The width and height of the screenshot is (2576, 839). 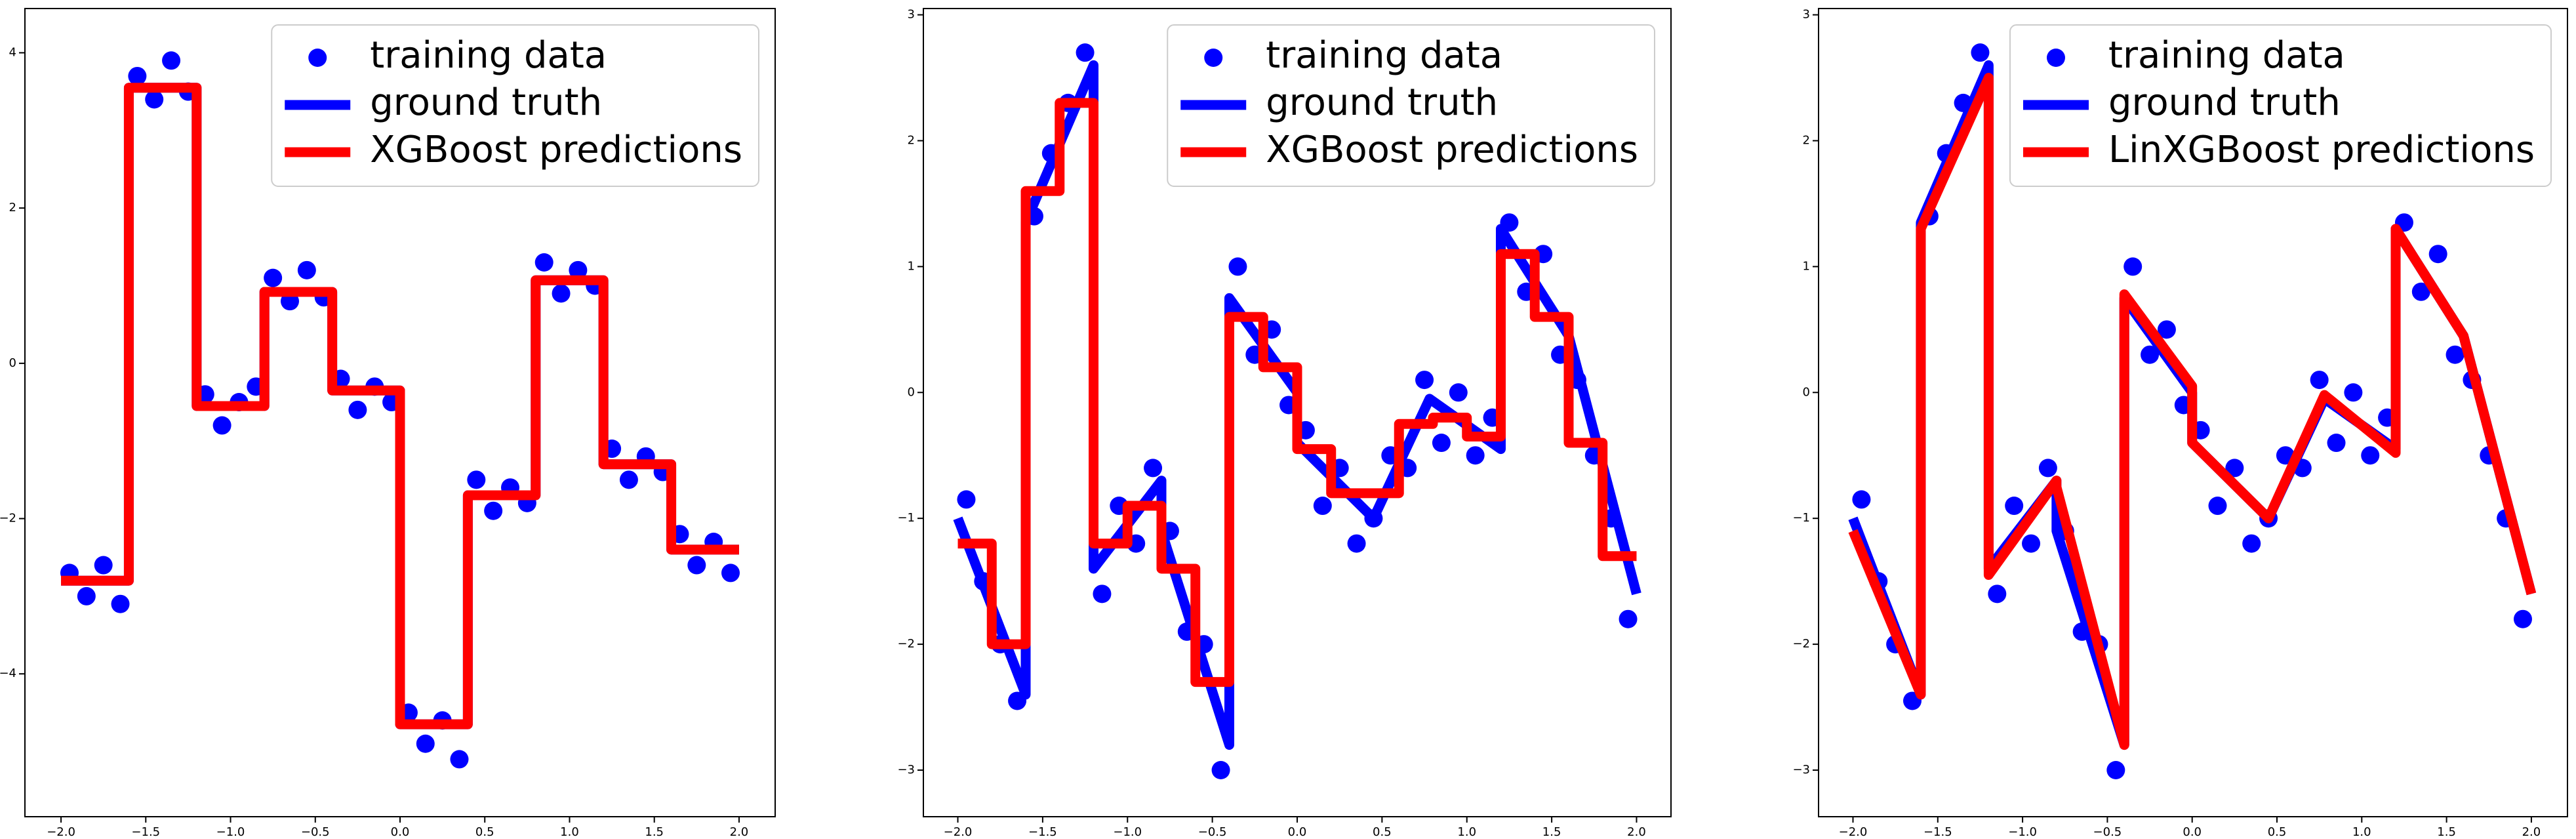 I want to click on y-tick-label: −4, so click(x=8, y=673).